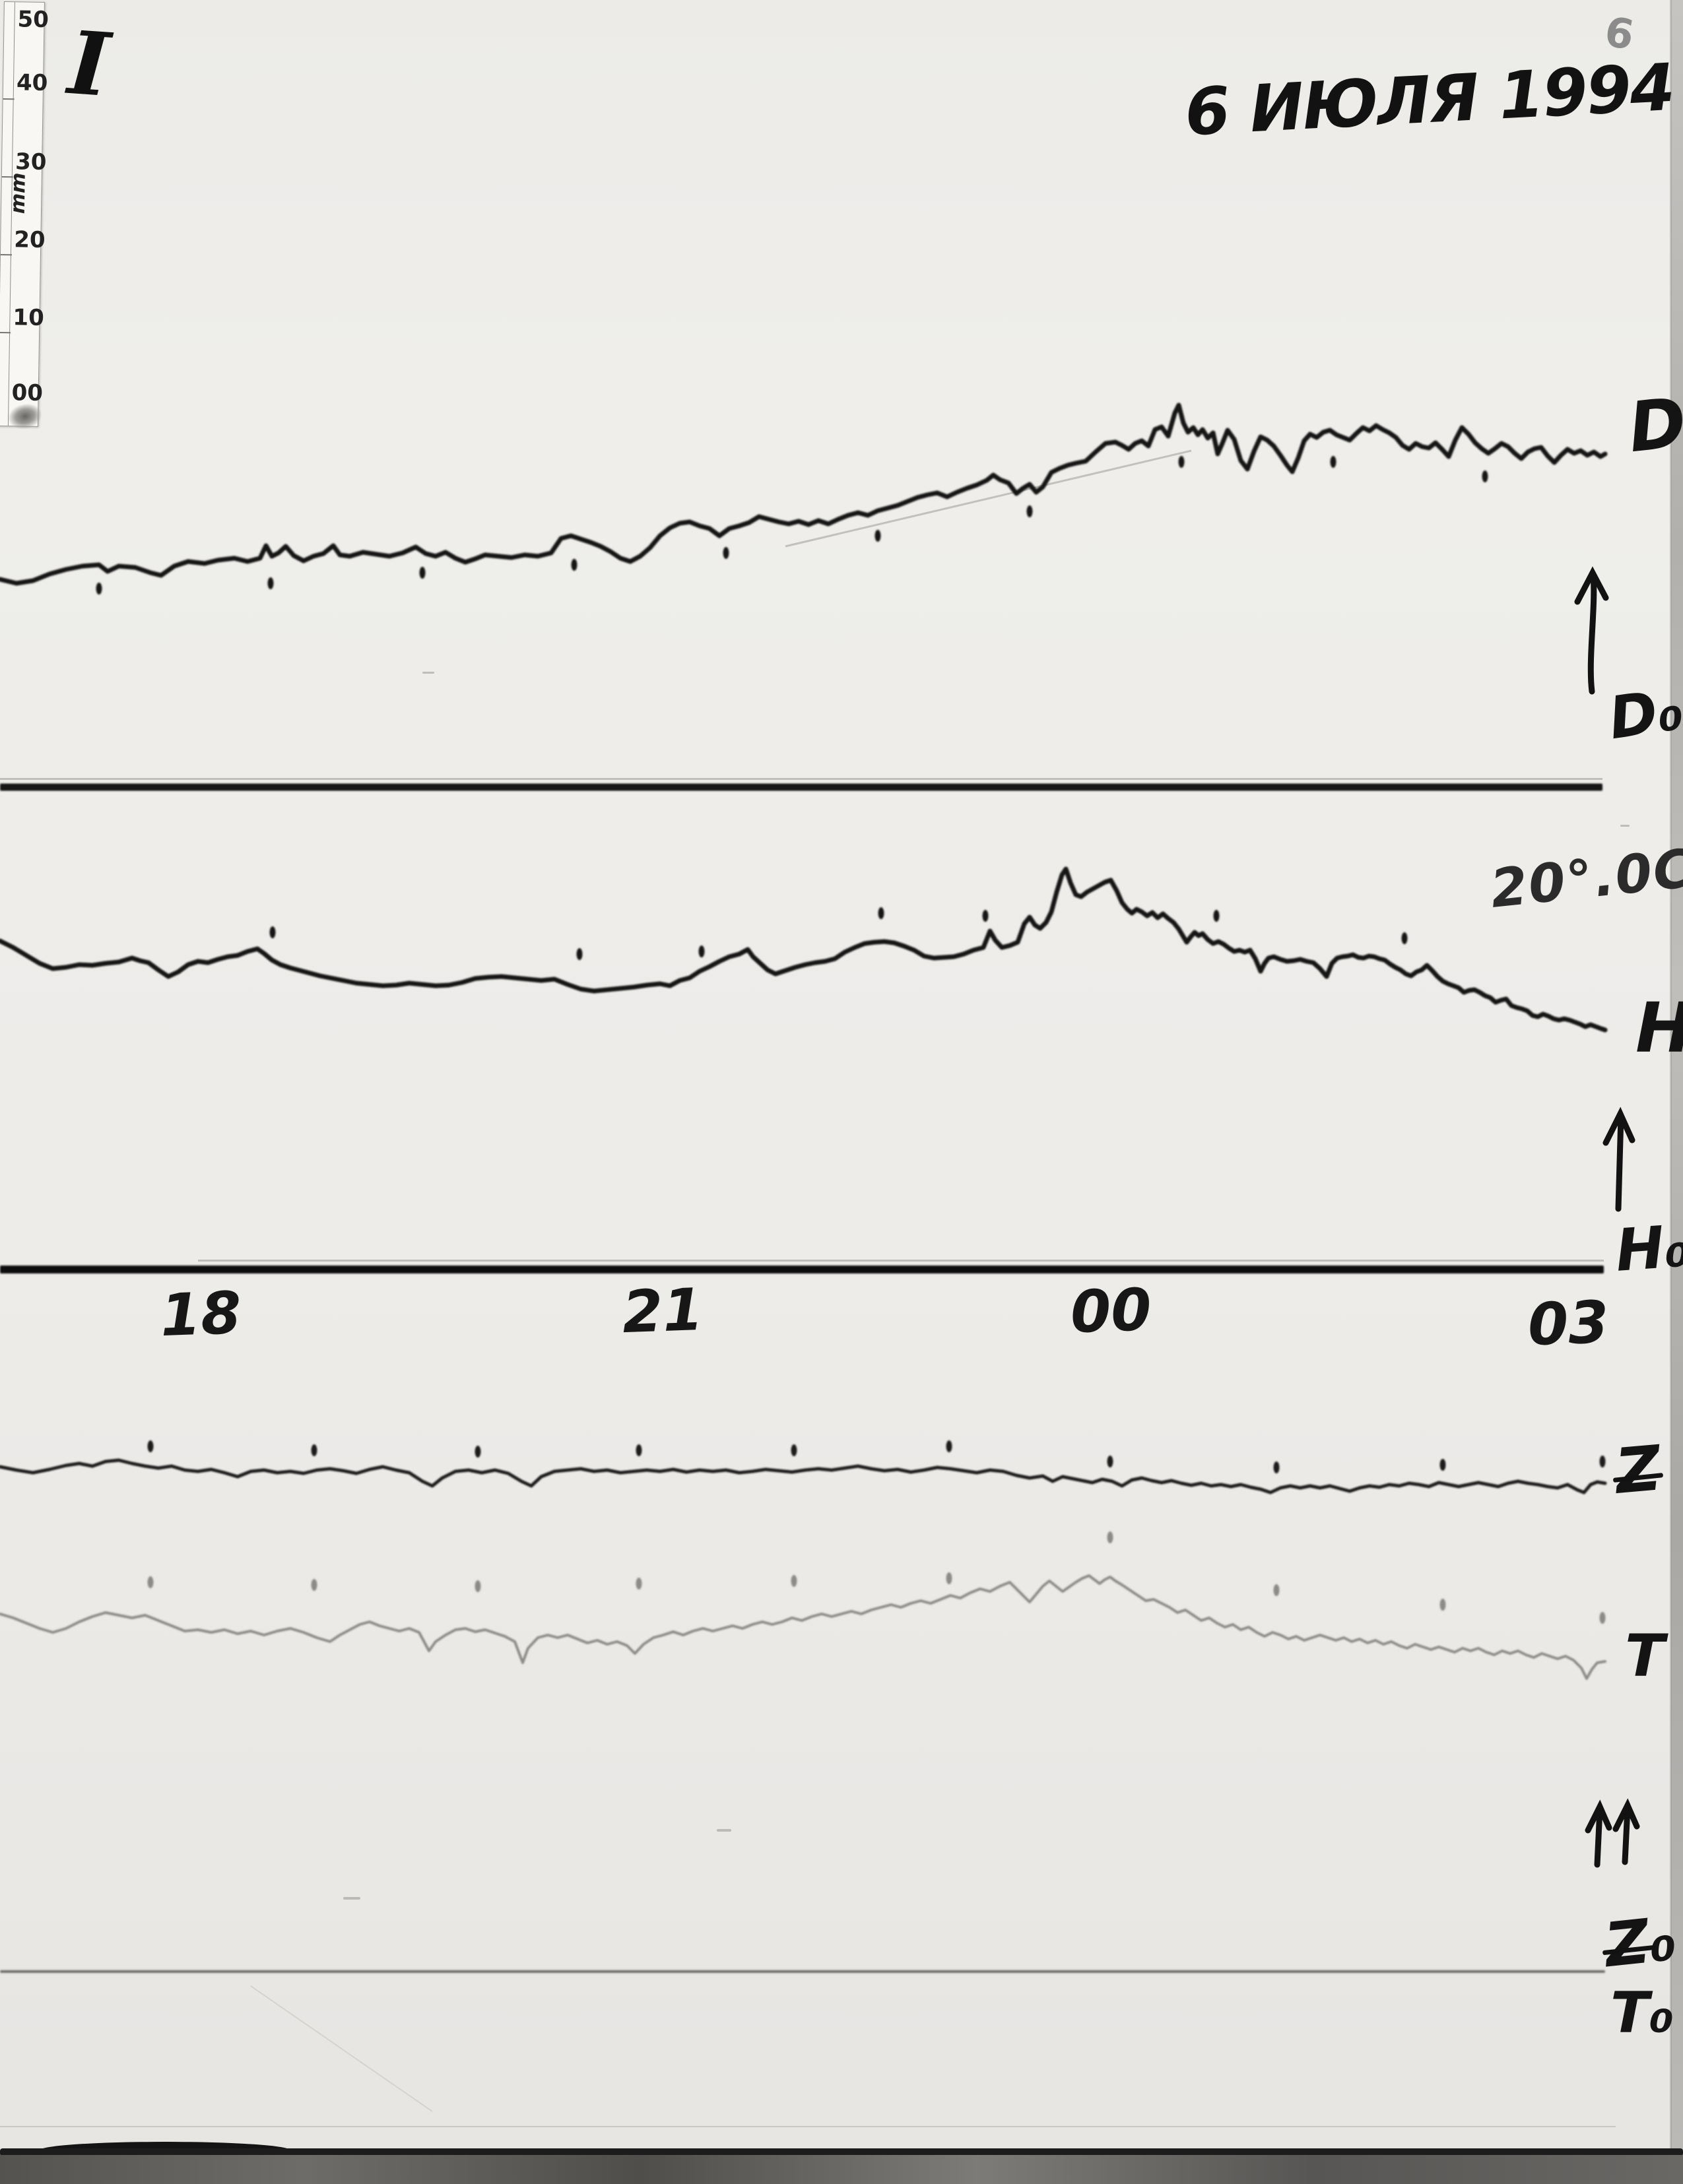 The image size is (1683, 2184). I want to click on zt-up-arrow-right-icon, so click(1626, 1831).